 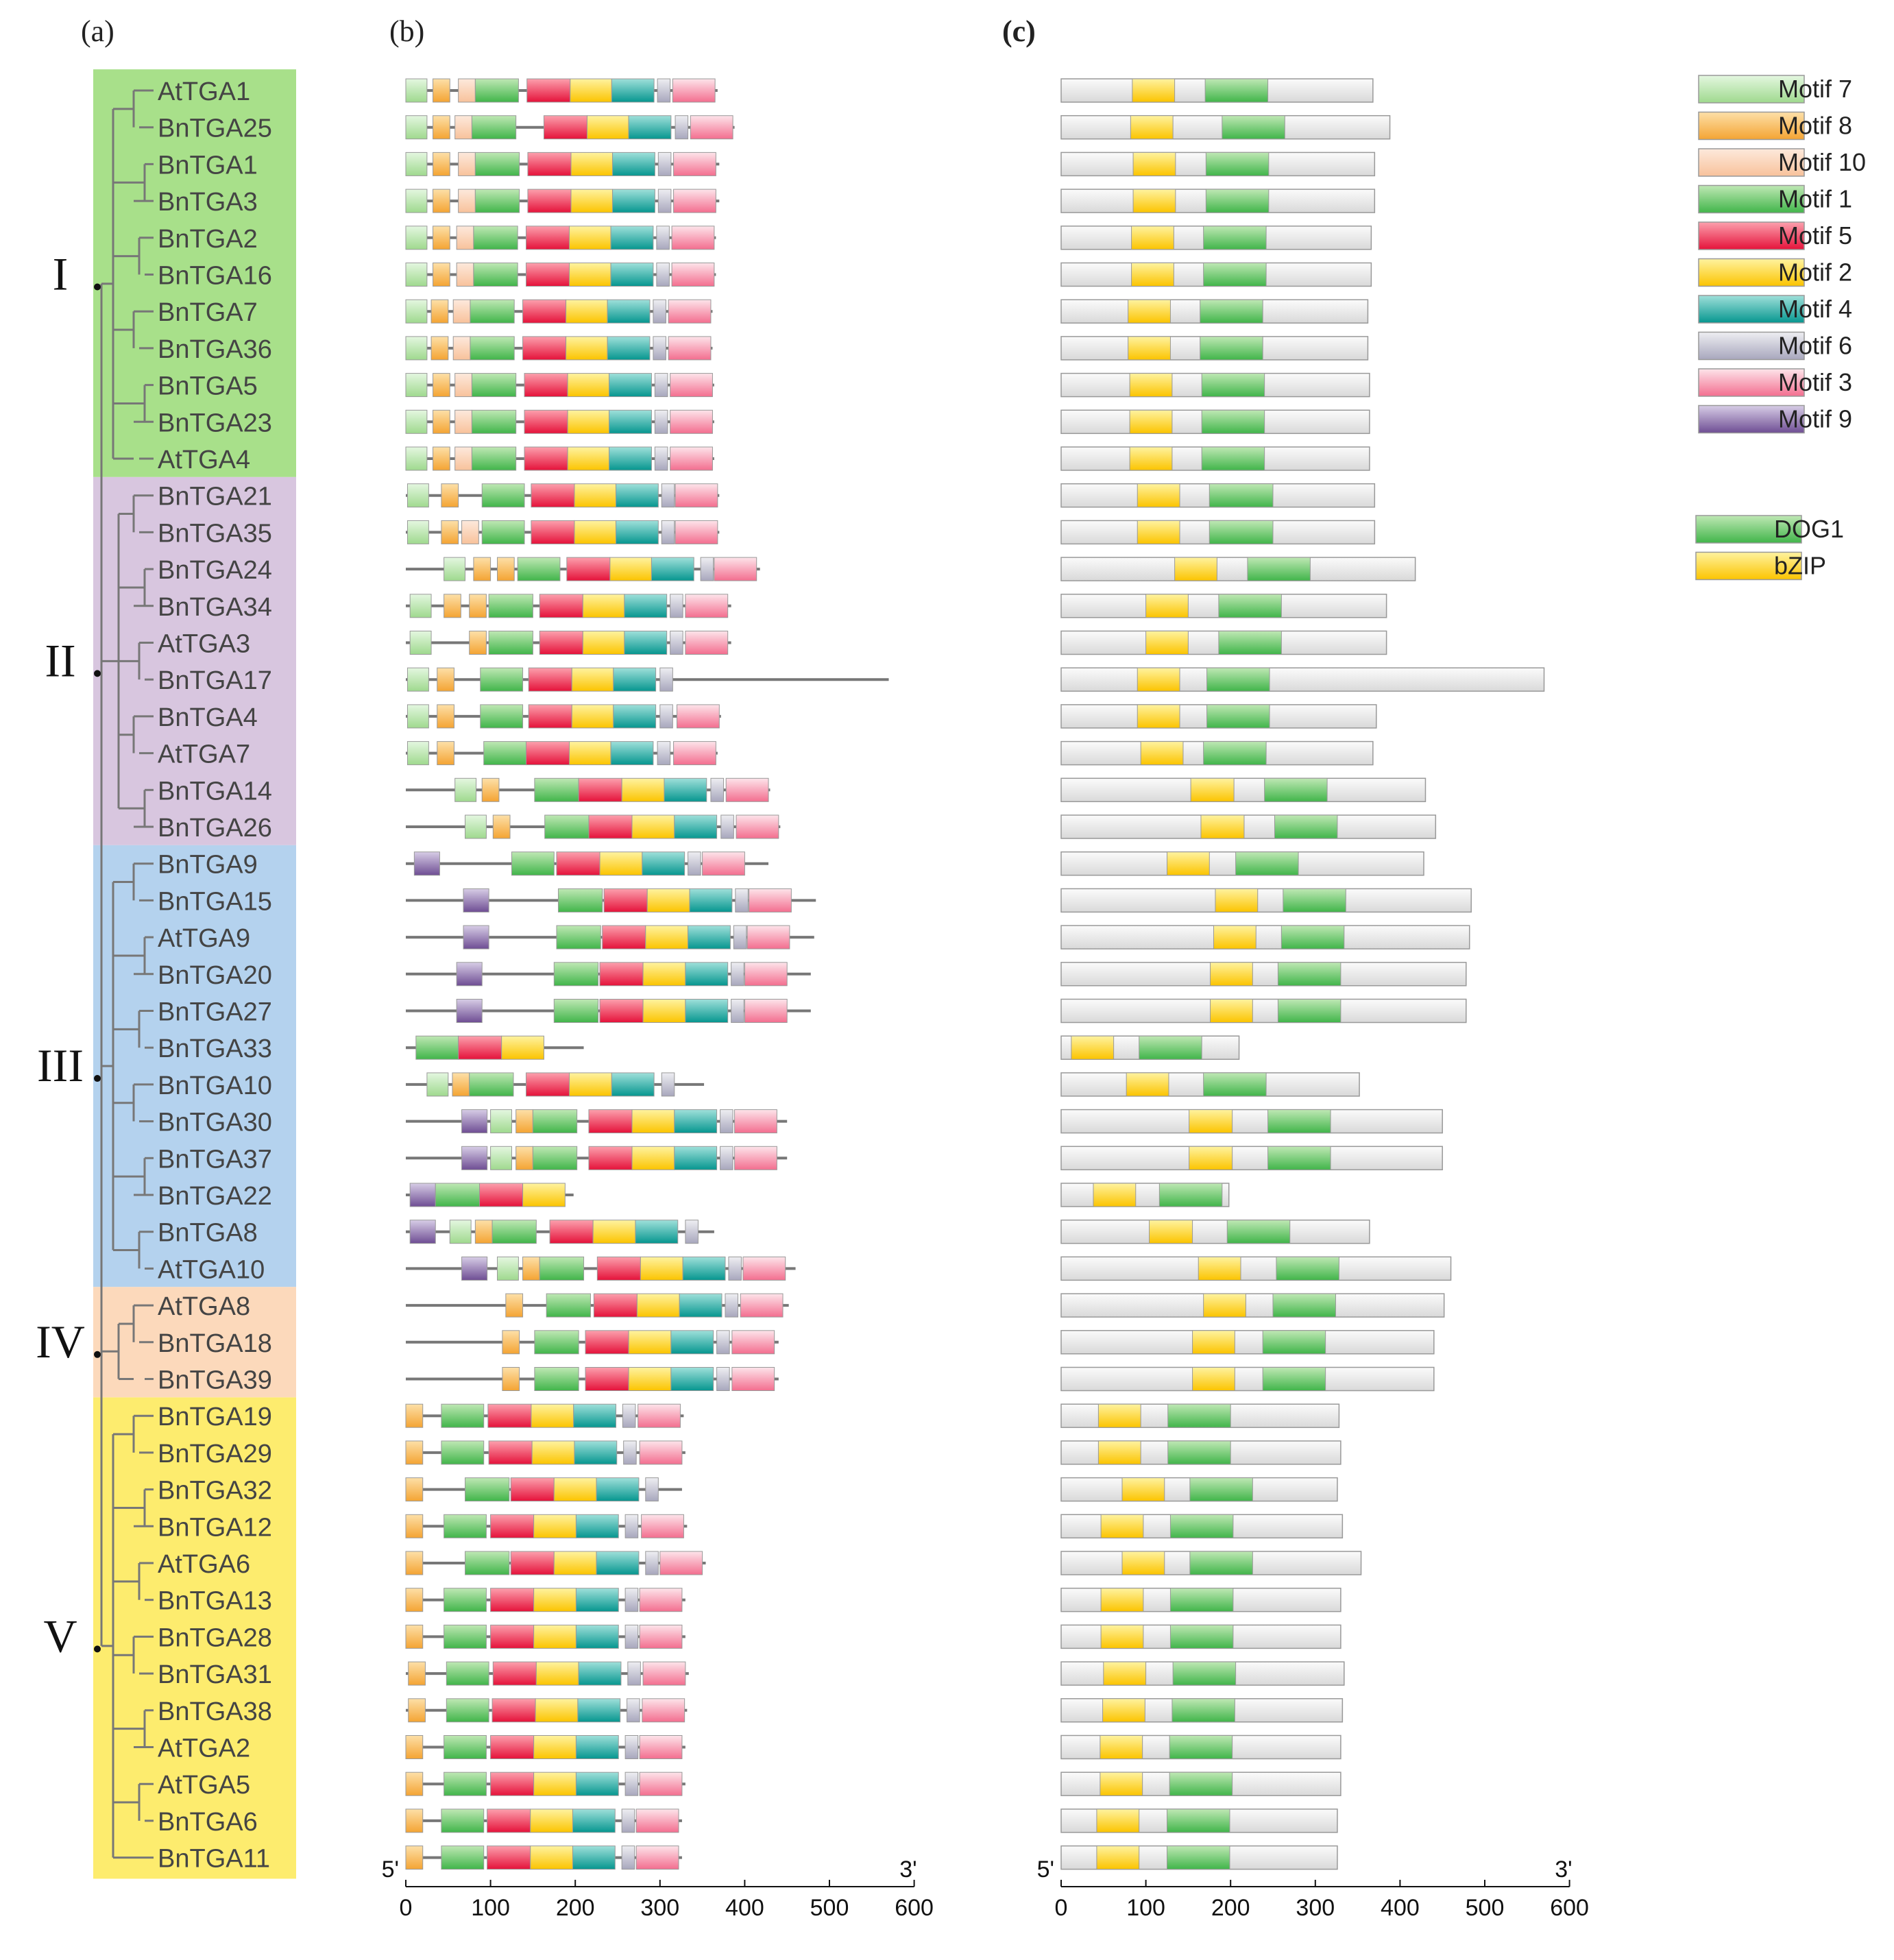 What do you see at coordinates (204, 754) in the screenshot?
I see `gene-name: AtTGA7` at bounding box center [204, 754].